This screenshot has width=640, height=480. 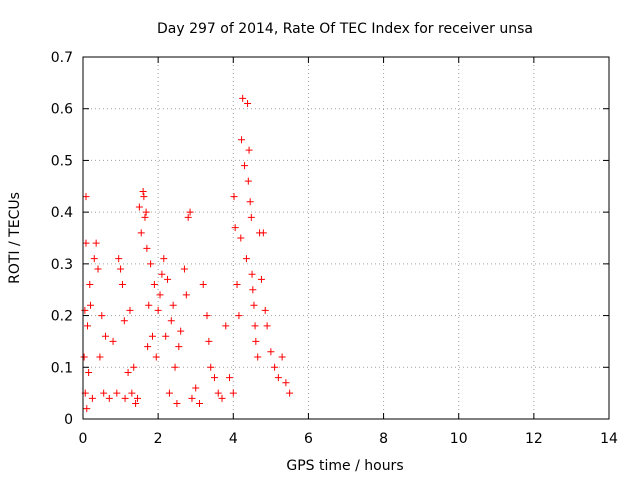 I want to click on x-tick-label: 4, so click(x=233, y=439).